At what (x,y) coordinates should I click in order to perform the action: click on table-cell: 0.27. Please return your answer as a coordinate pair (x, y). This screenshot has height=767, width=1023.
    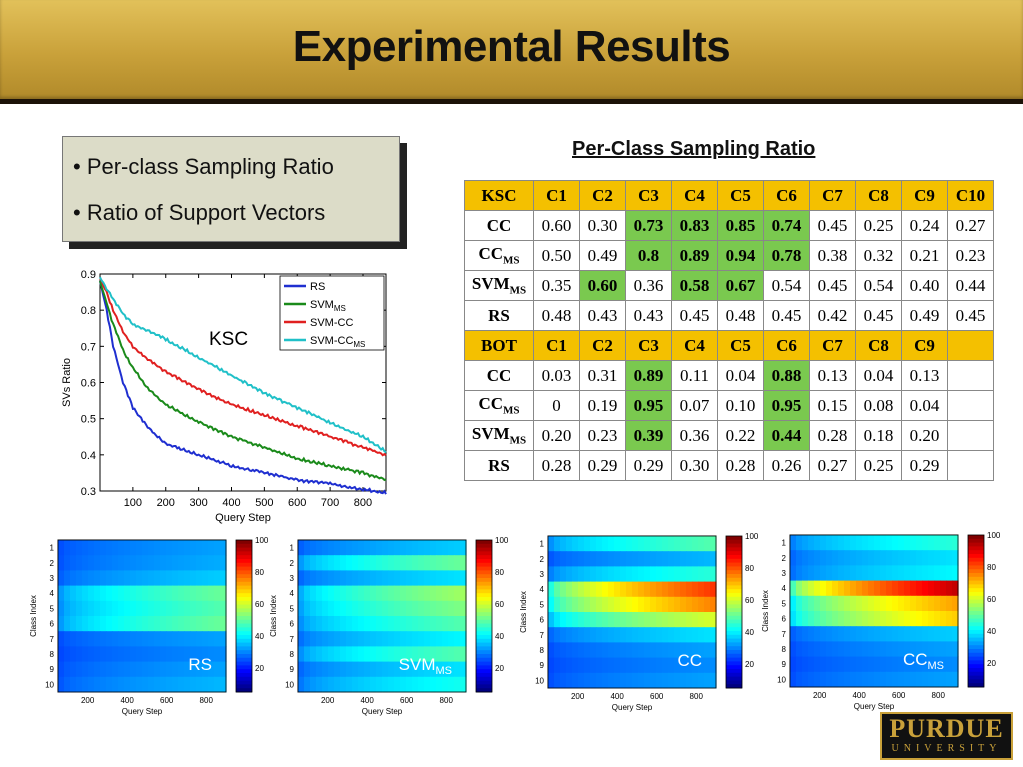
    Looking at the image, I should click on (970, 225).